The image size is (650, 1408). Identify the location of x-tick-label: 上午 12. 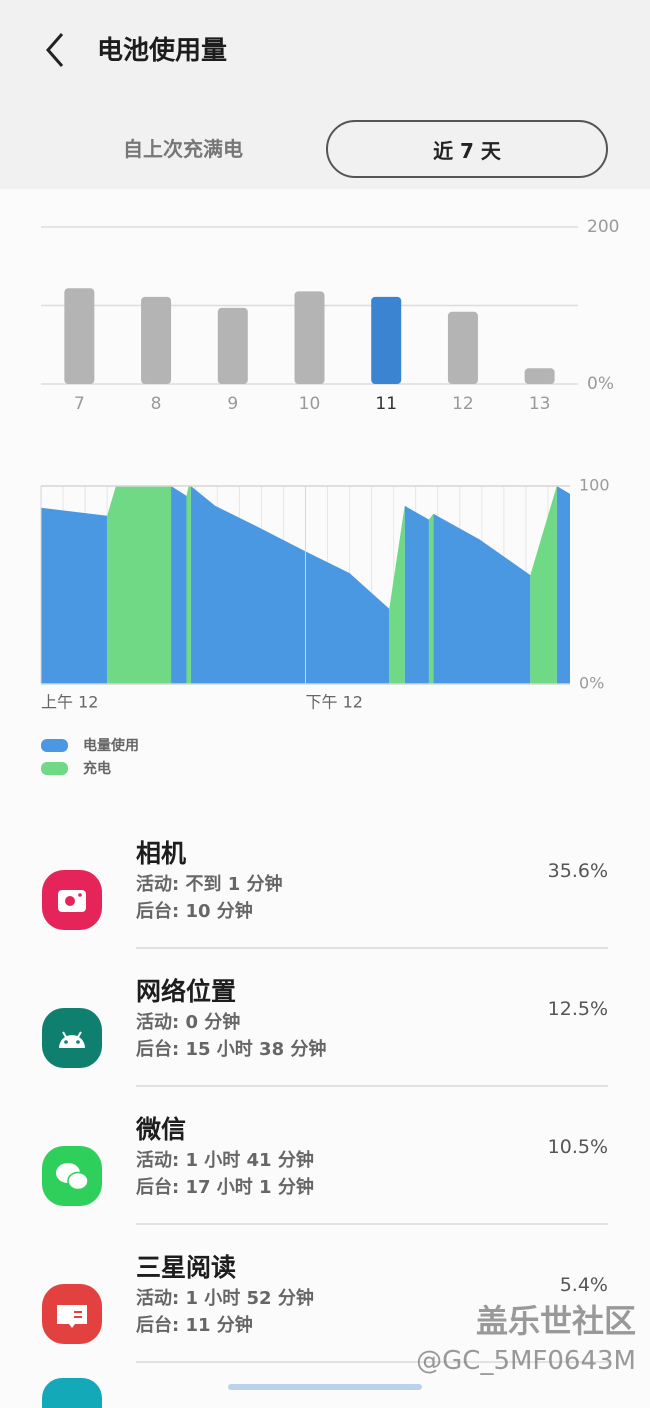
(69, 702).